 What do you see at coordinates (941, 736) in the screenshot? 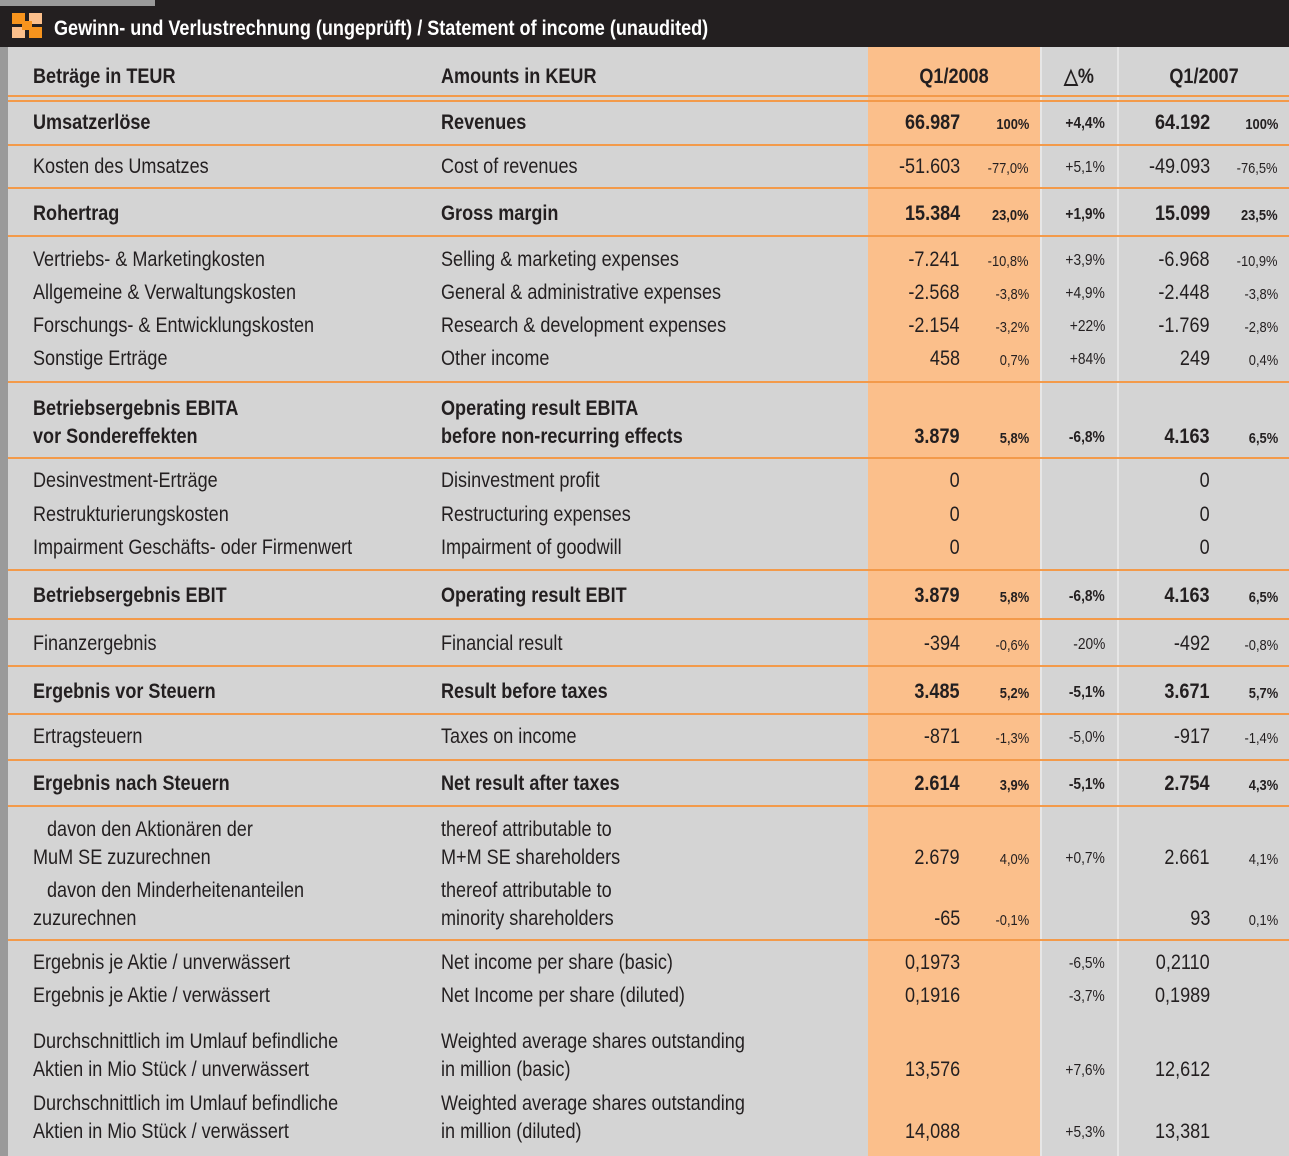
I see `value: -871` at bounding box center [941, 736].